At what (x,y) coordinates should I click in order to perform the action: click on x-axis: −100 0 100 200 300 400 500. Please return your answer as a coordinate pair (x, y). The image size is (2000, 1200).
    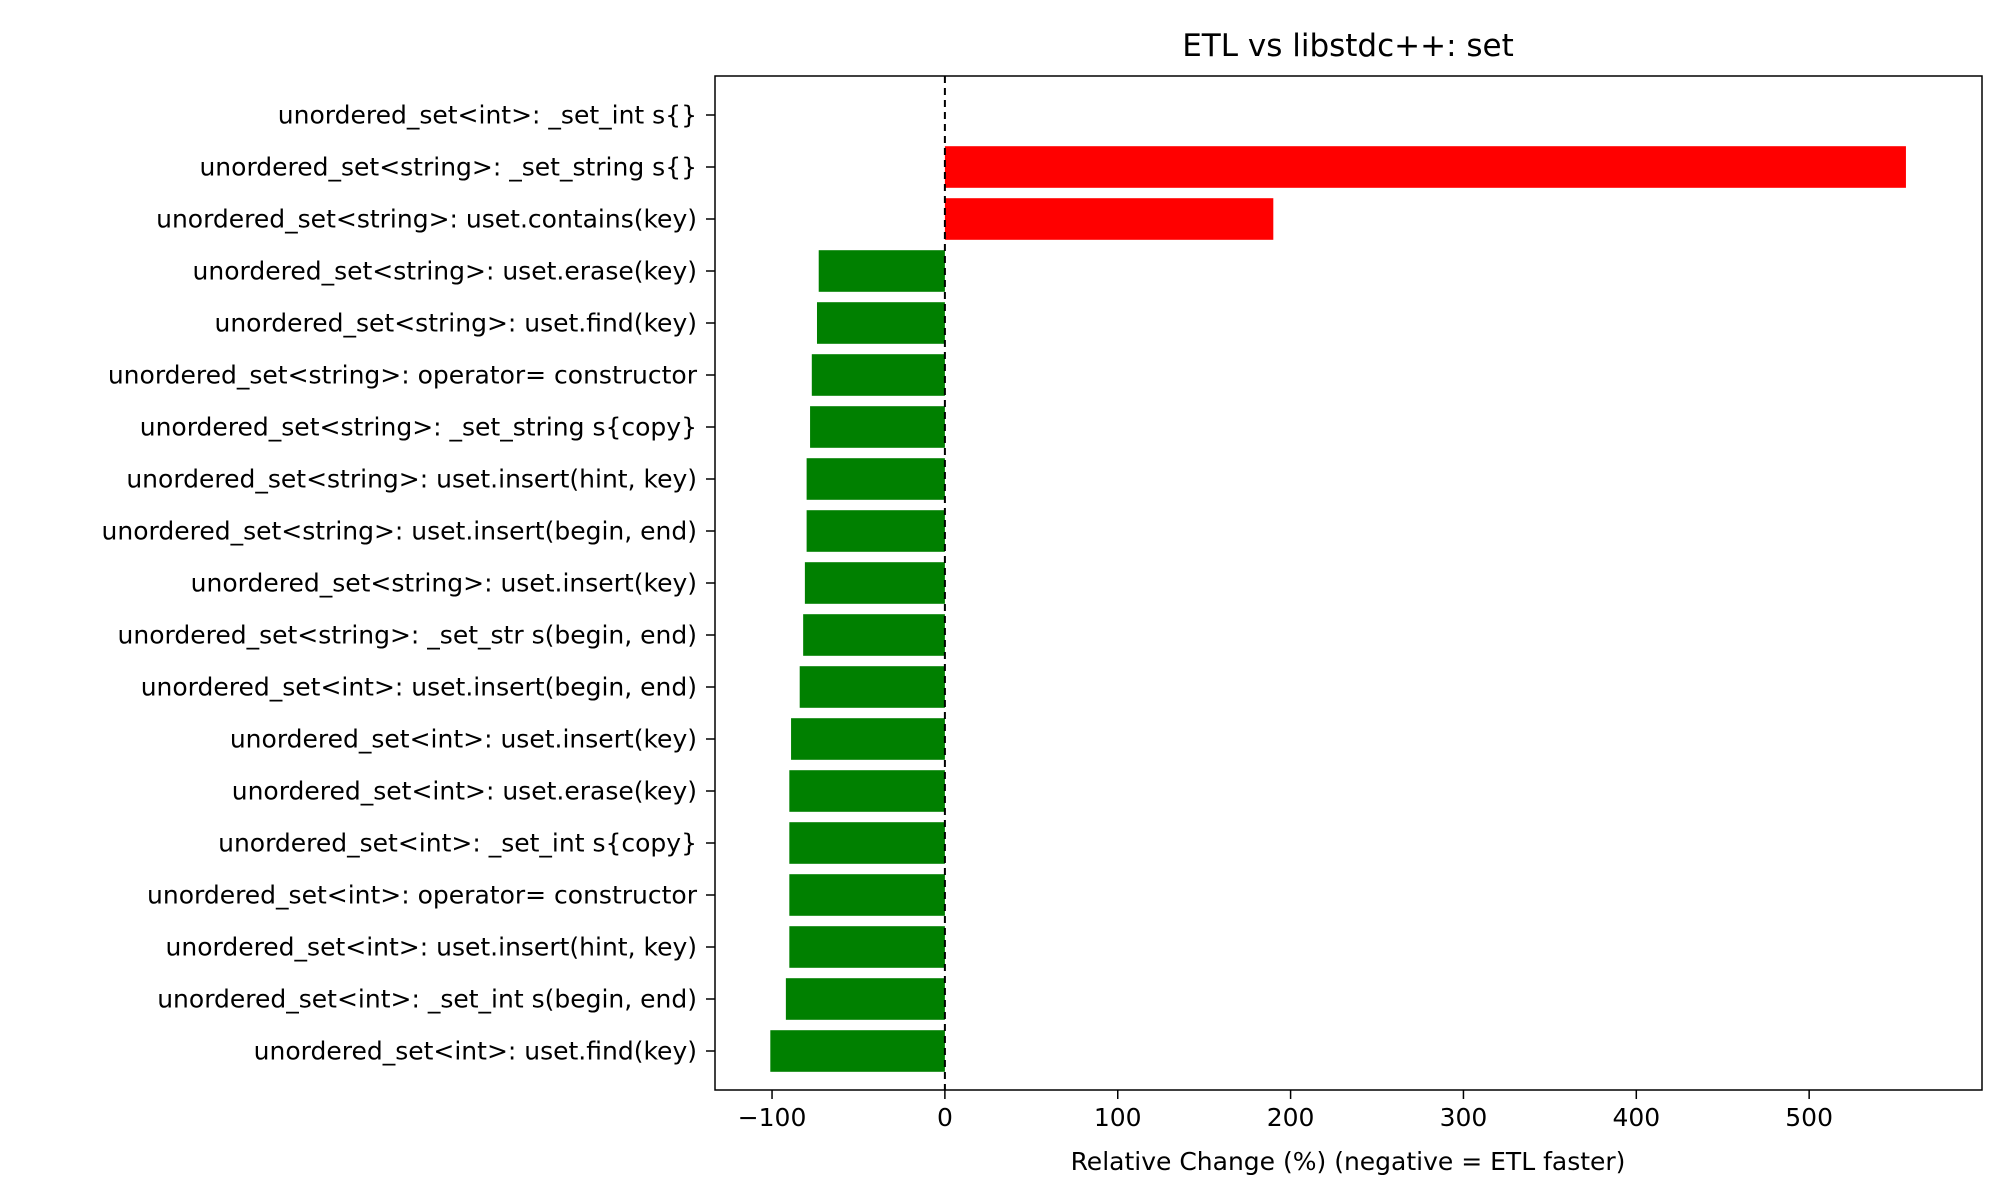
    Looking at the image, I should click on (1285, 1111).